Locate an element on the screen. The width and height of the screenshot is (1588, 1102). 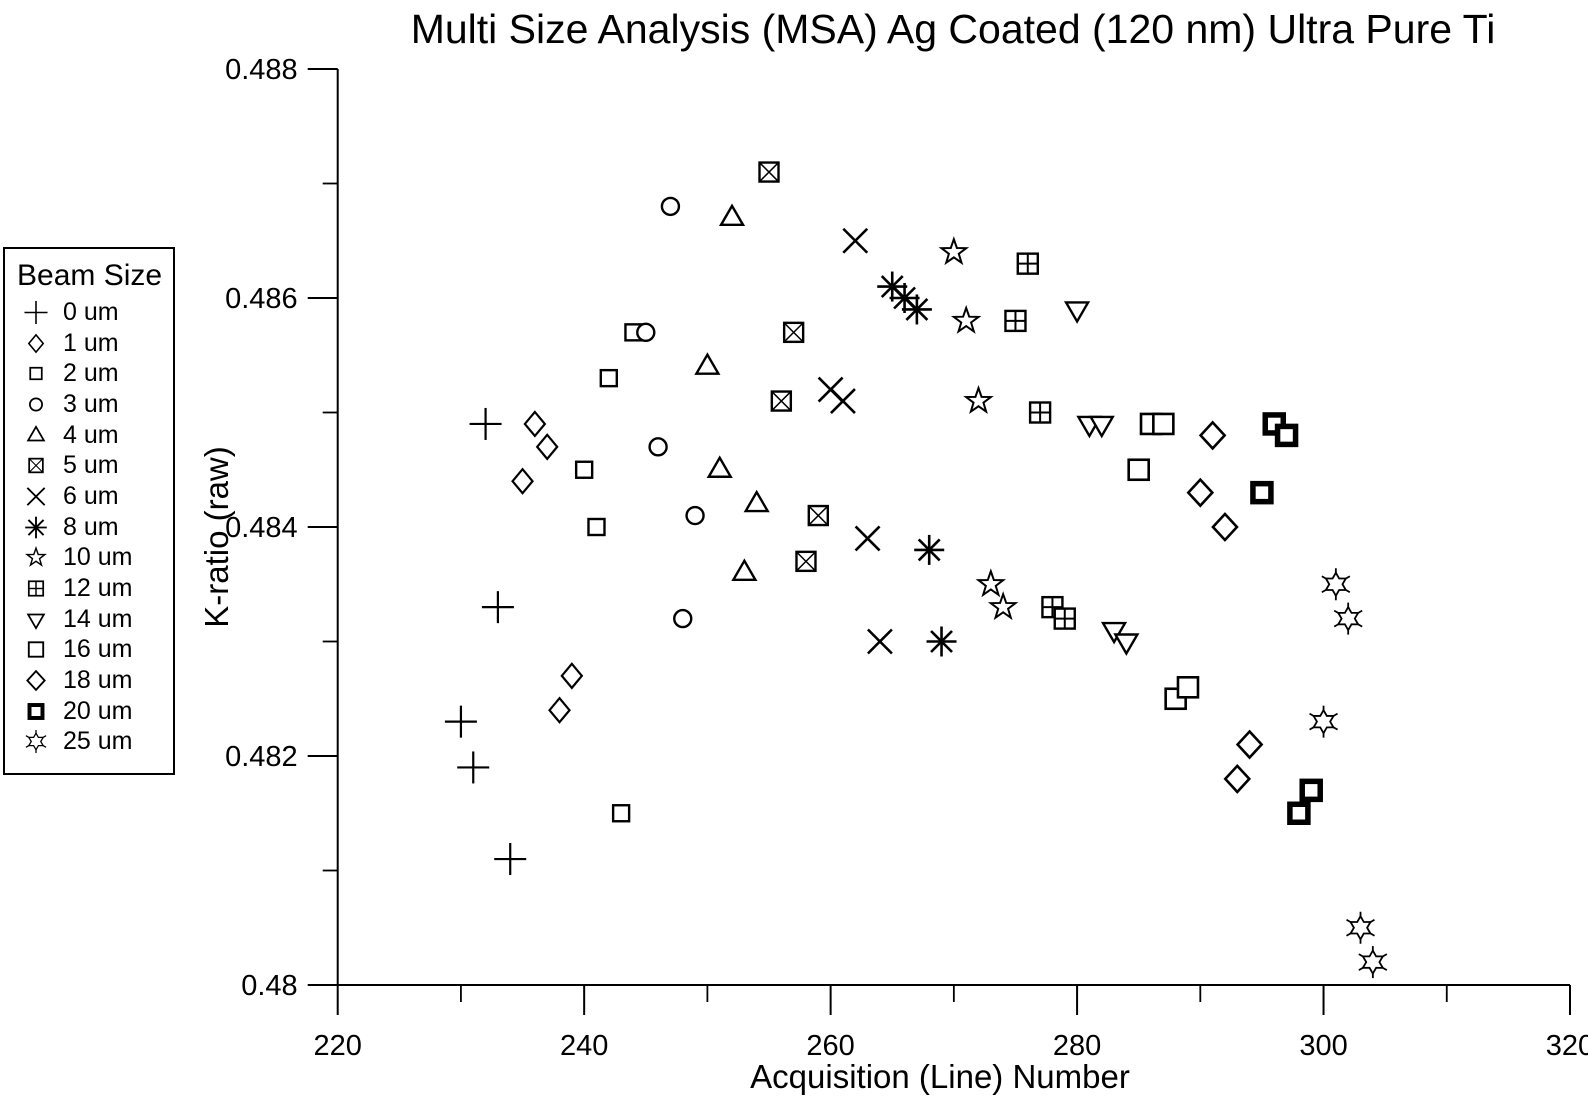
series-12-um is located at coordinates (1040, 441).